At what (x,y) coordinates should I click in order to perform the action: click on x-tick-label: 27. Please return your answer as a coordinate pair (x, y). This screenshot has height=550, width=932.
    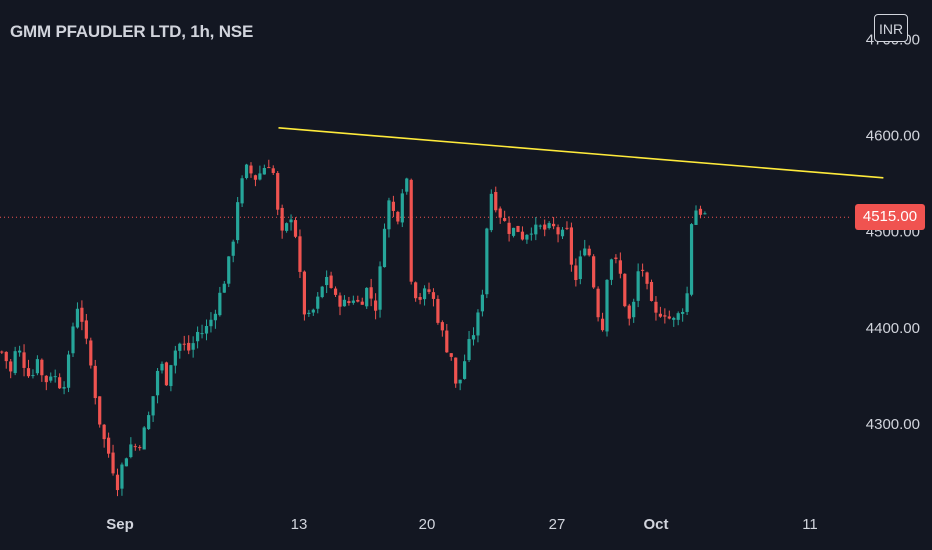
    Looking at the image, I should click on (557, 524).